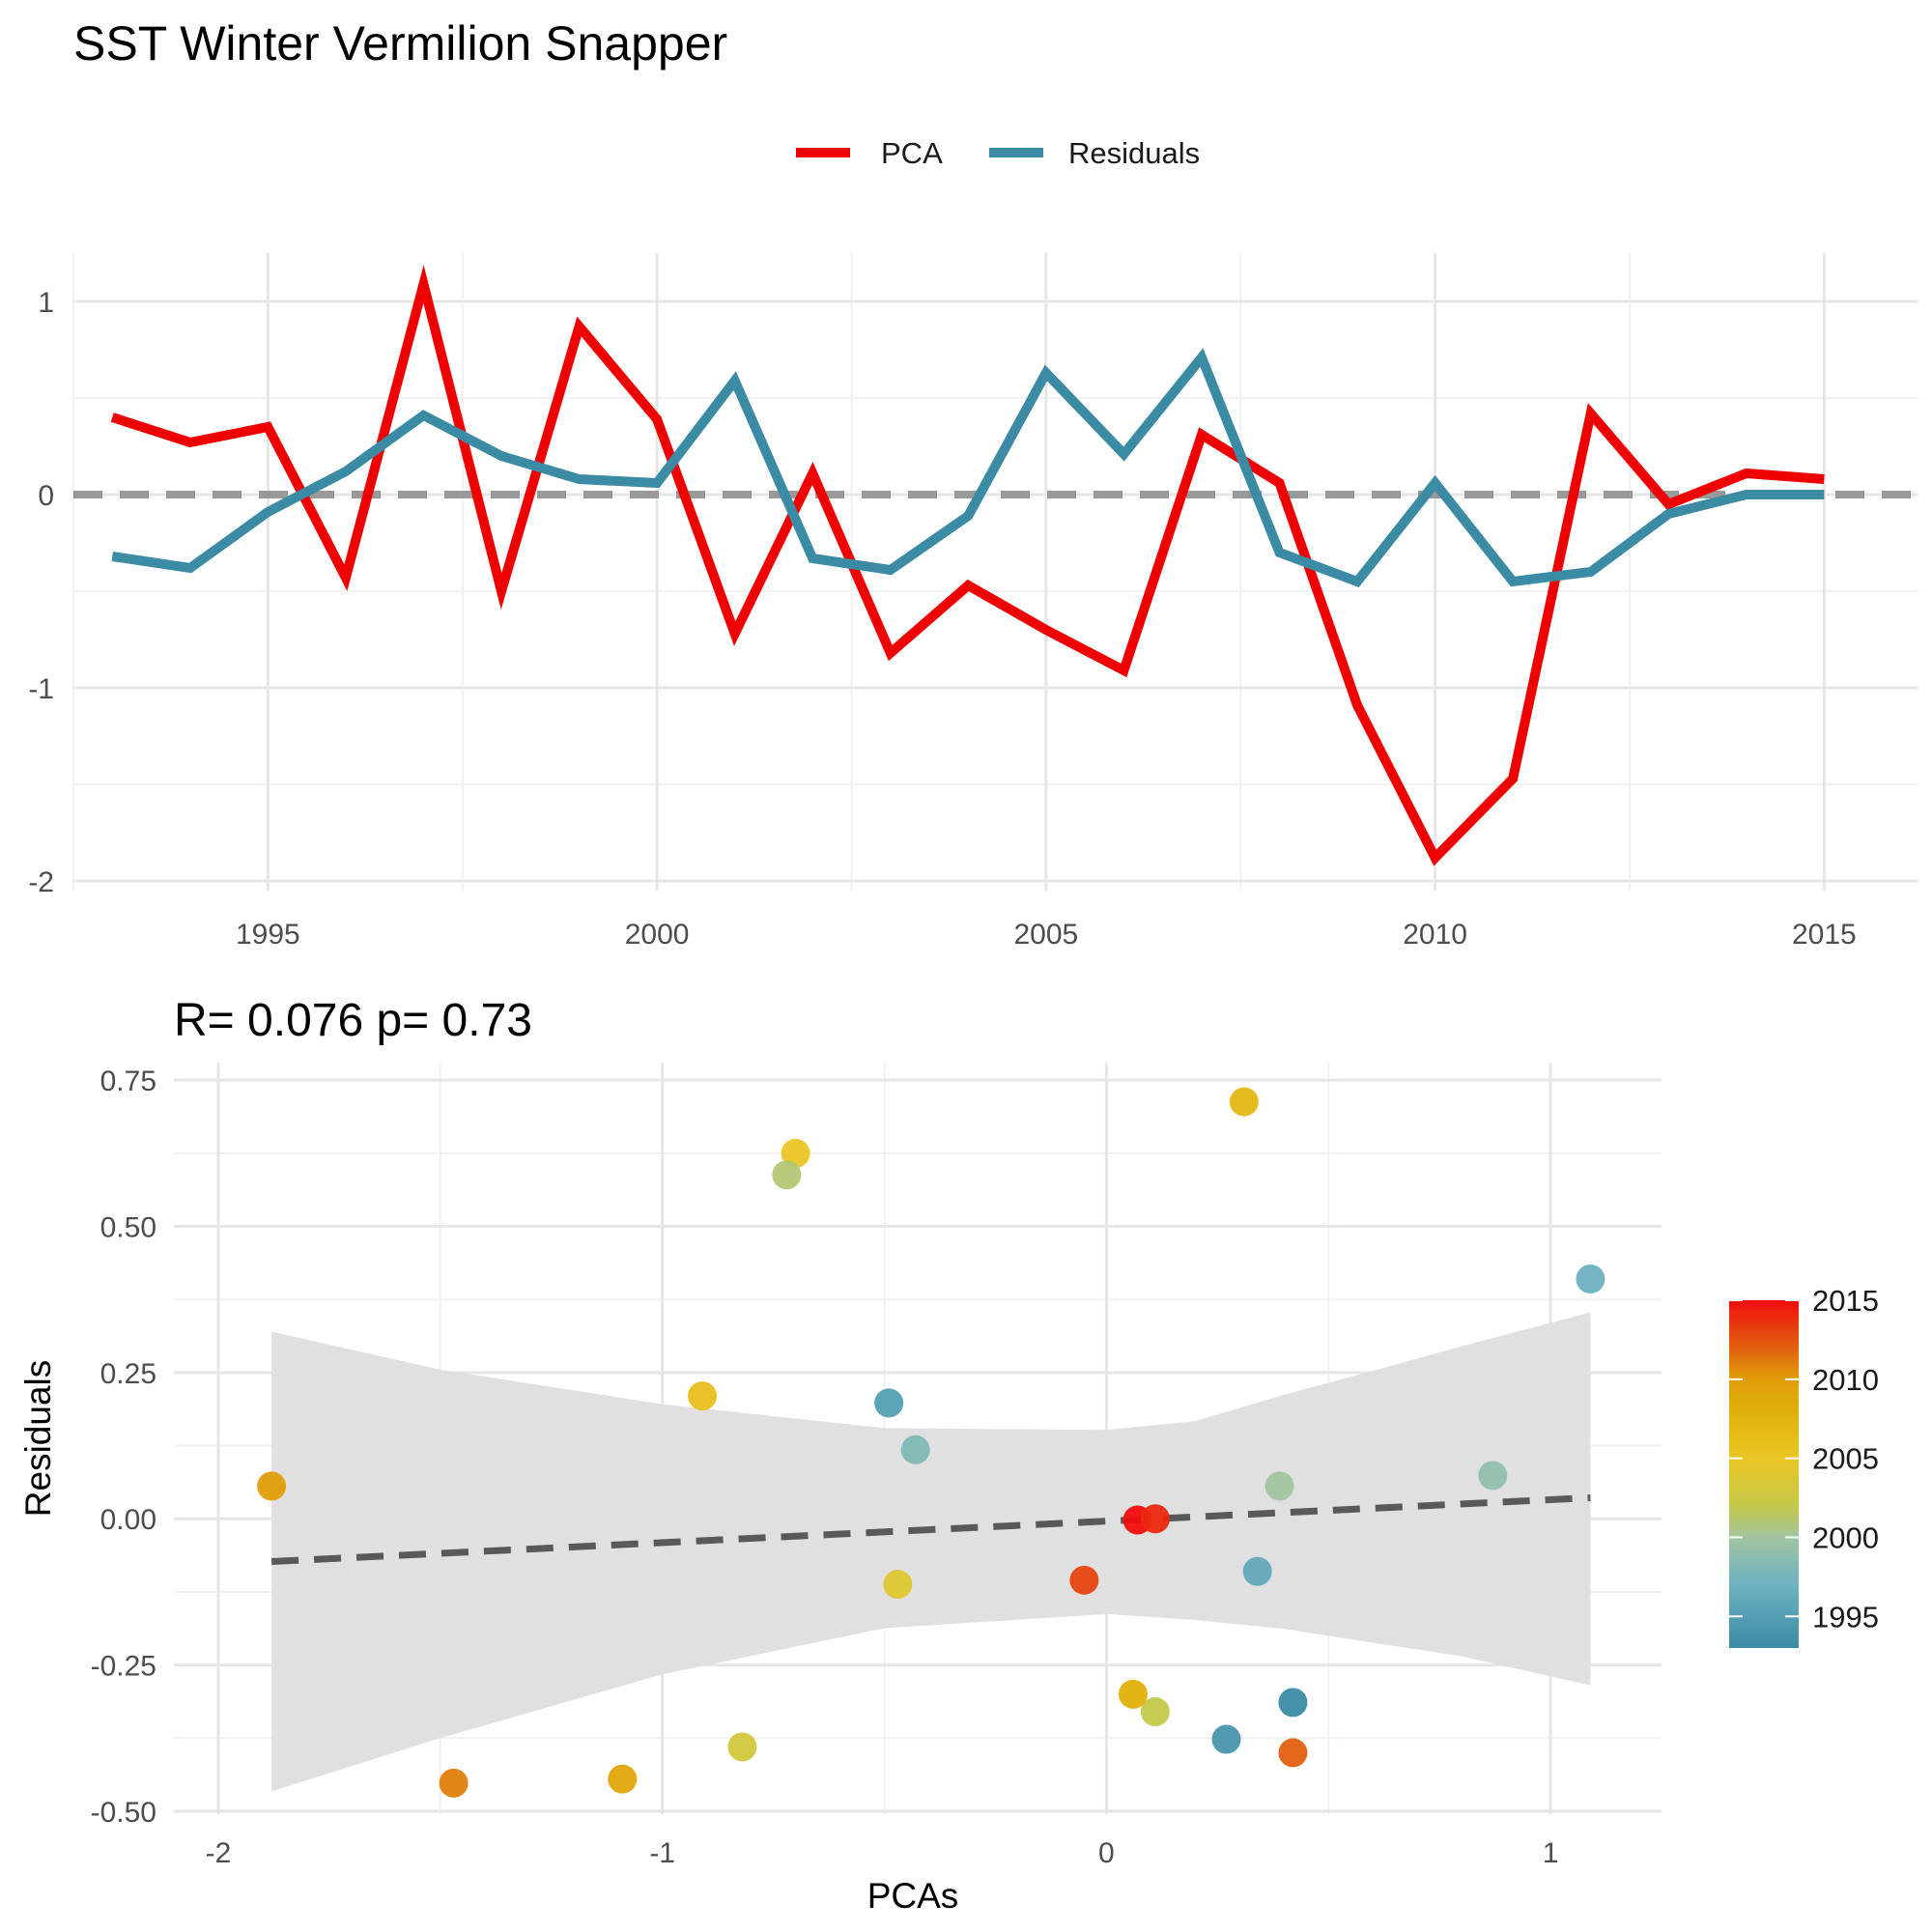 This screenshot has height=1932, width=1932. Describe the element at coordinates (1845, 1617) in the screenshot. I see `colorbar-label: 1995` at that location.